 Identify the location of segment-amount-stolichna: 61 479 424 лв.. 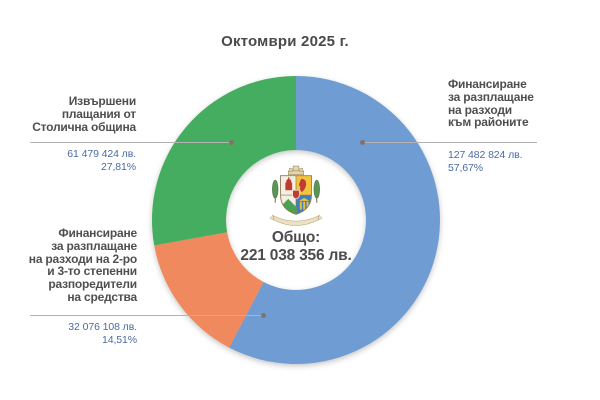
(101, 154).